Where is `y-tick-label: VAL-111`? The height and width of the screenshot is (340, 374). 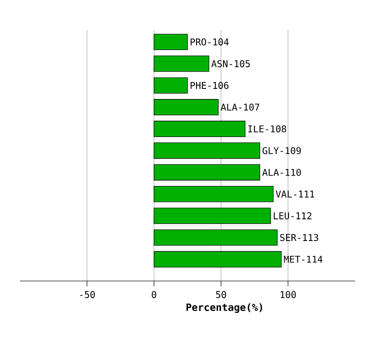
y-tick-label: VAL-111 is located at coordinates (295, 194).